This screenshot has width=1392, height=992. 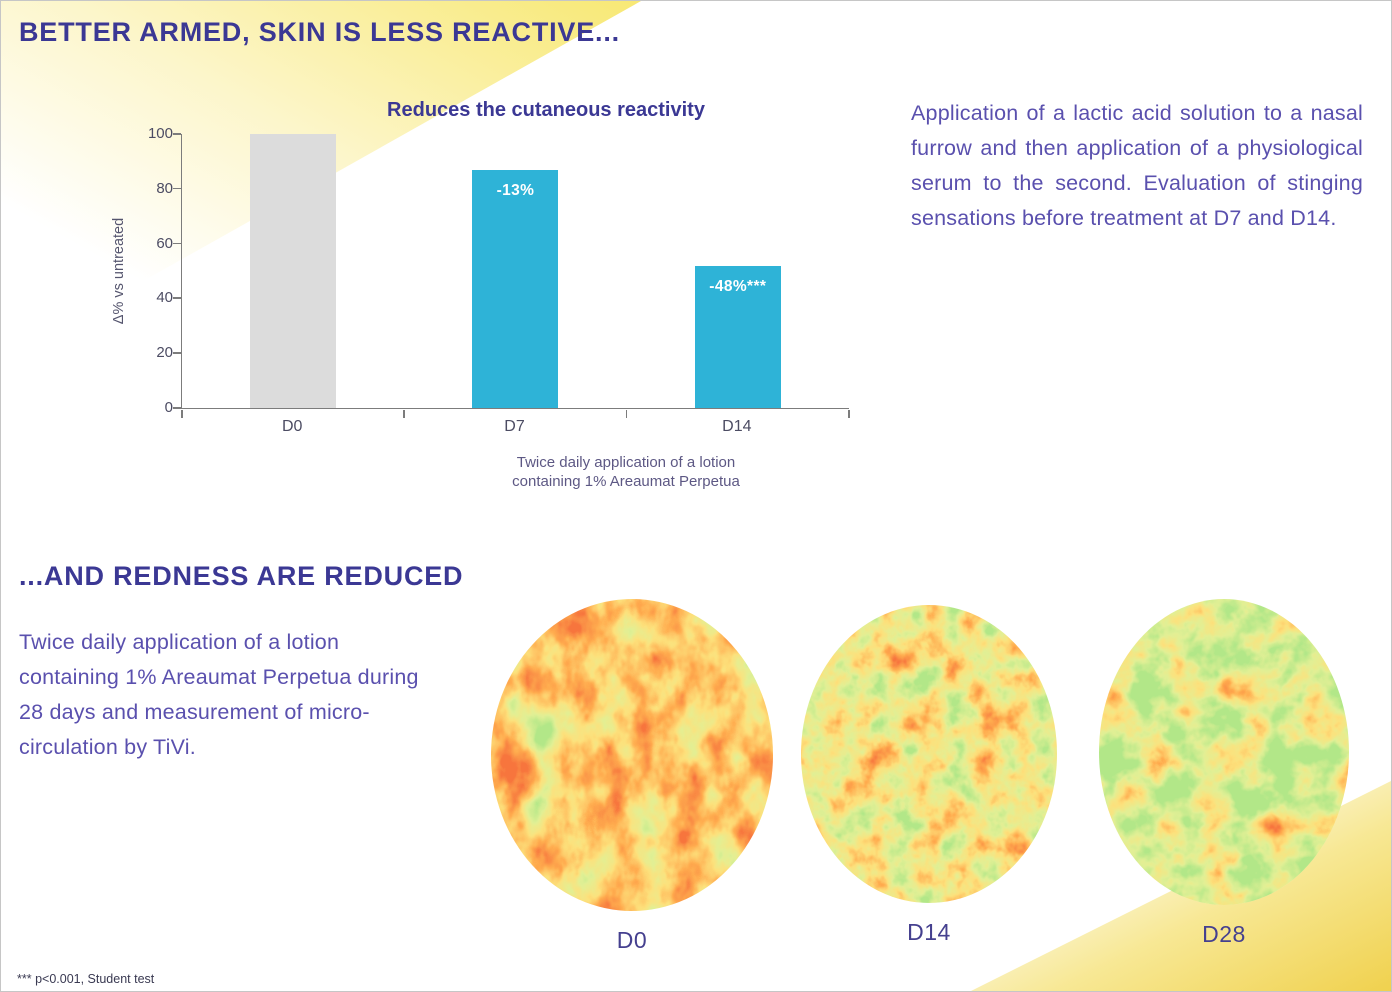 I want to click on bar-value-label: -48%***, so click(x=738, y=286).